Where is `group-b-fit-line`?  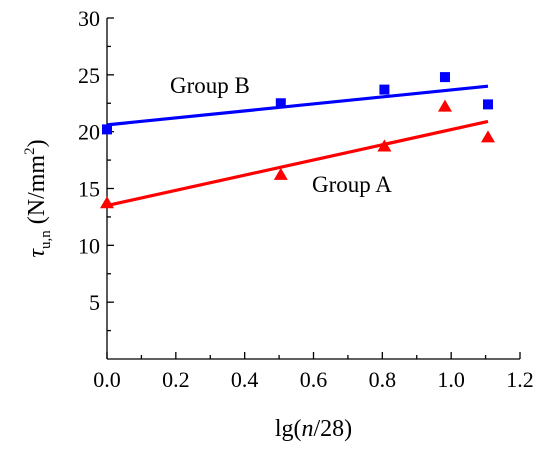
group-b-fit-line is located at coordinates (297, 105).